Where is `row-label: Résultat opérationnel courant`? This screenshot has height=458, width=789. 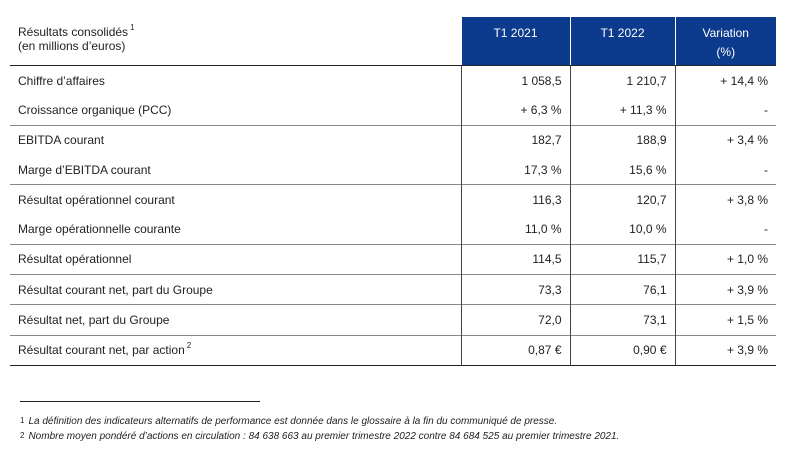
row-label: Résultat opérationnel courant is located at coordinates (235, 199).